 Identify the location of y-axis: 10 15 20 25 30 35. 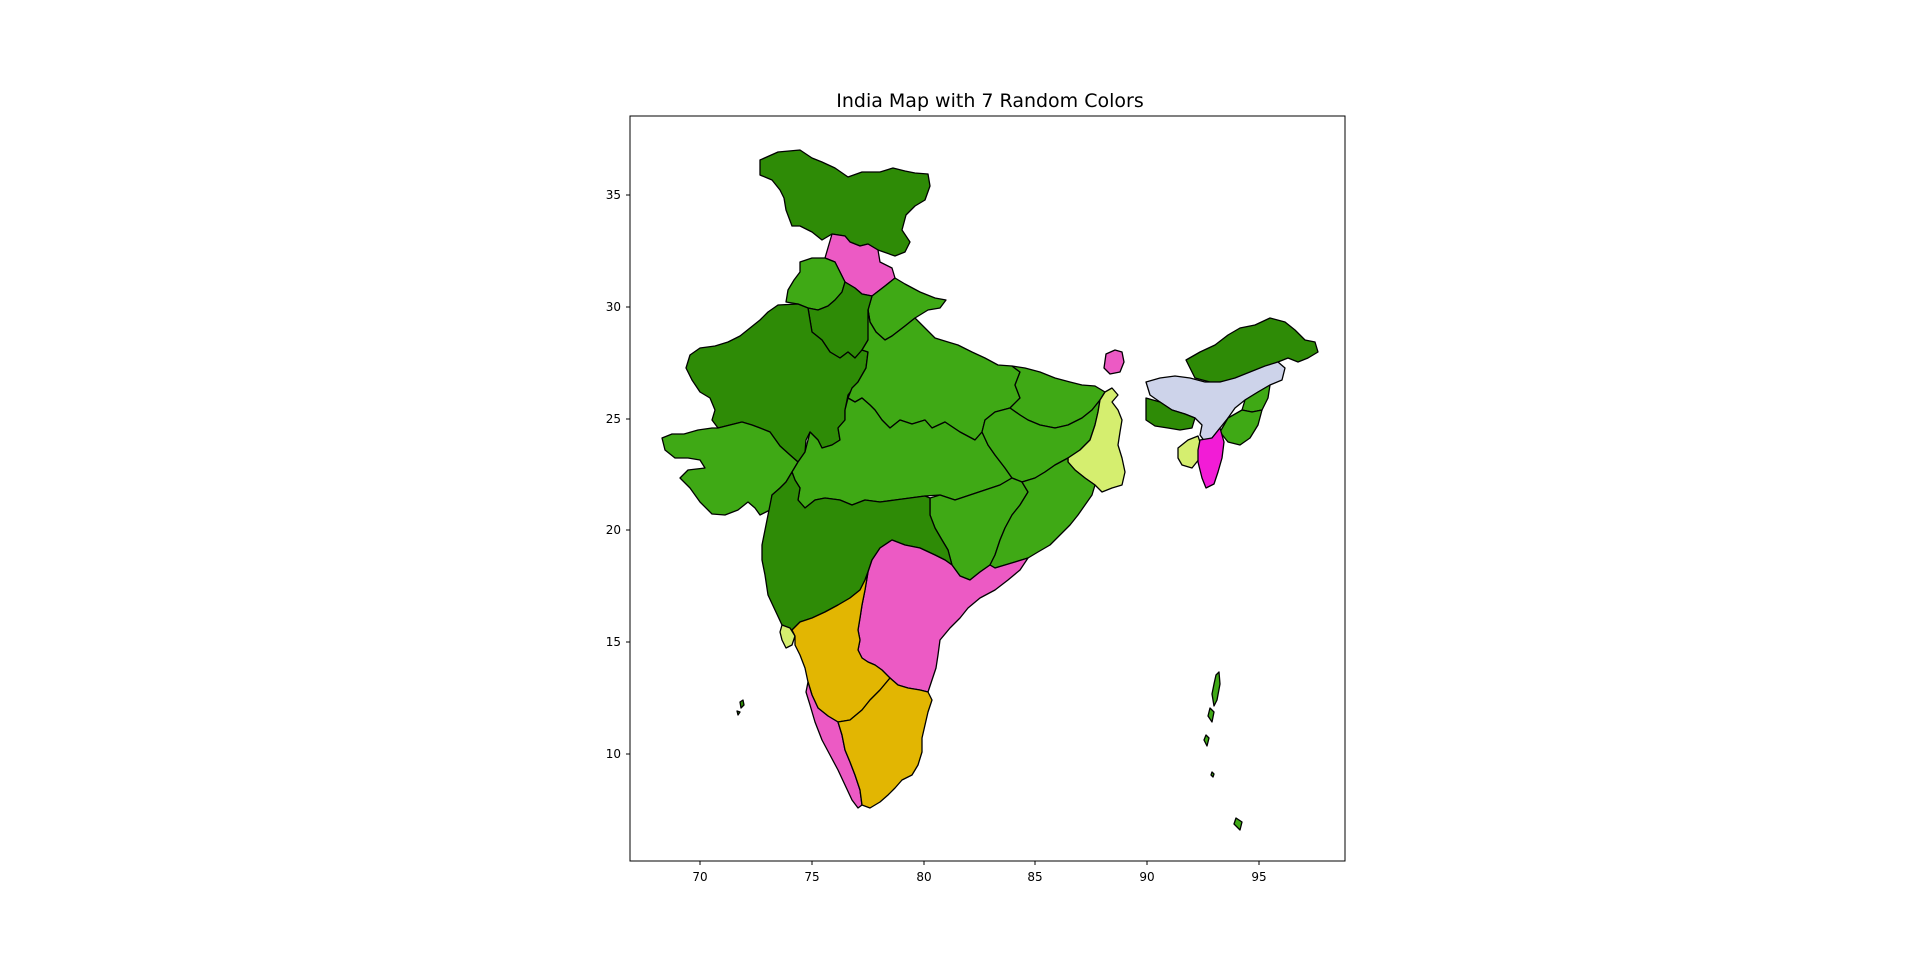
(618, 474).